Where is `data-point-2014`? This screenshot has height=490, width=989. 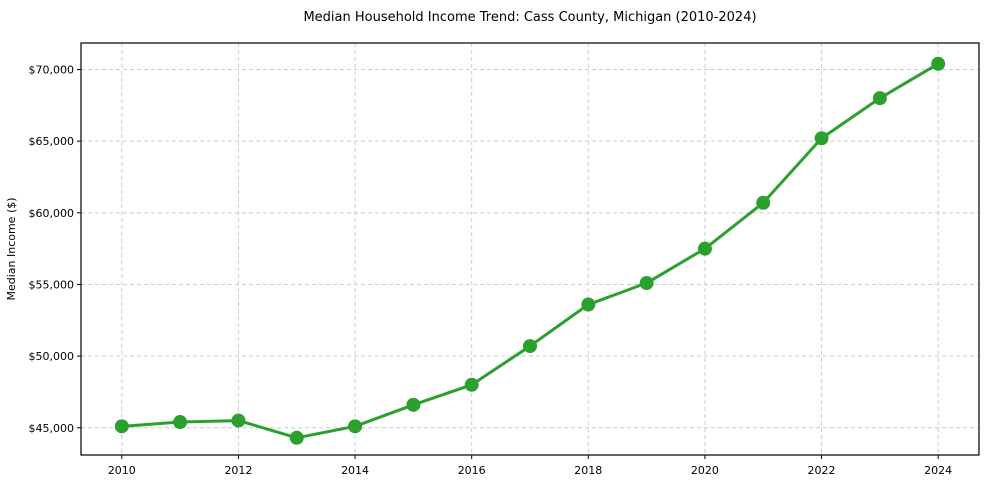
data-point-2014 is located at coordinates (355, 426).